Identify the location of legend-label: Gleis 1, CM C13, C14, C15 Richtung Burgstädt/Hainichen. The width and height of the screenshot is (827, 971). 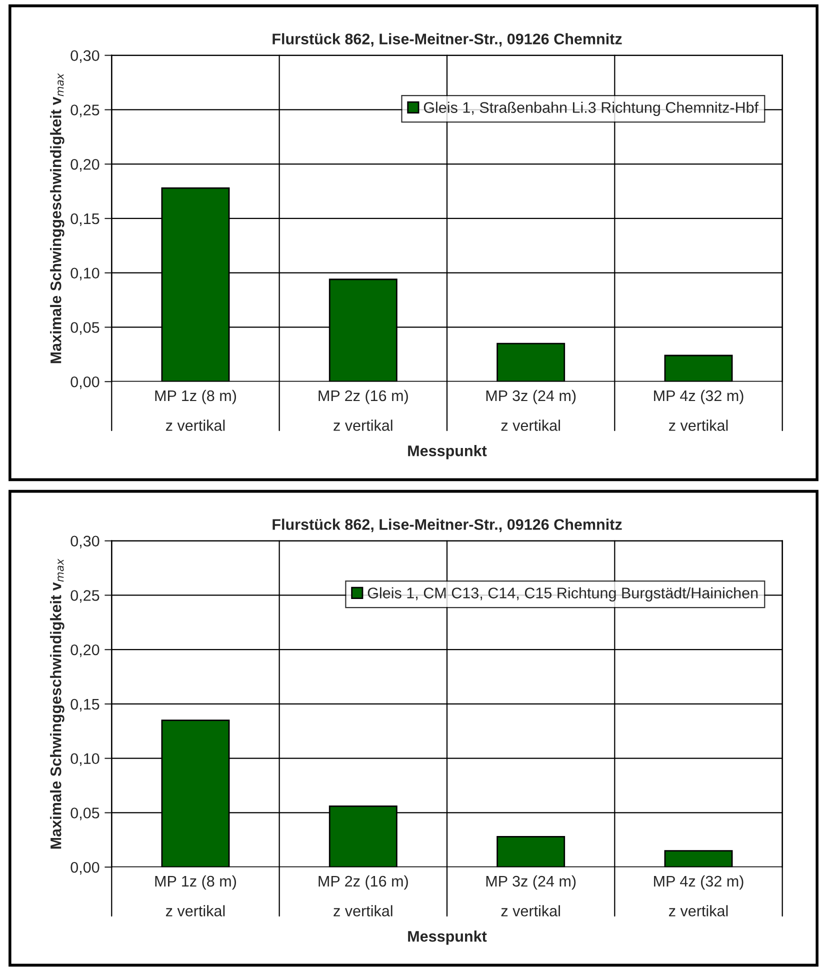
(563, 594).